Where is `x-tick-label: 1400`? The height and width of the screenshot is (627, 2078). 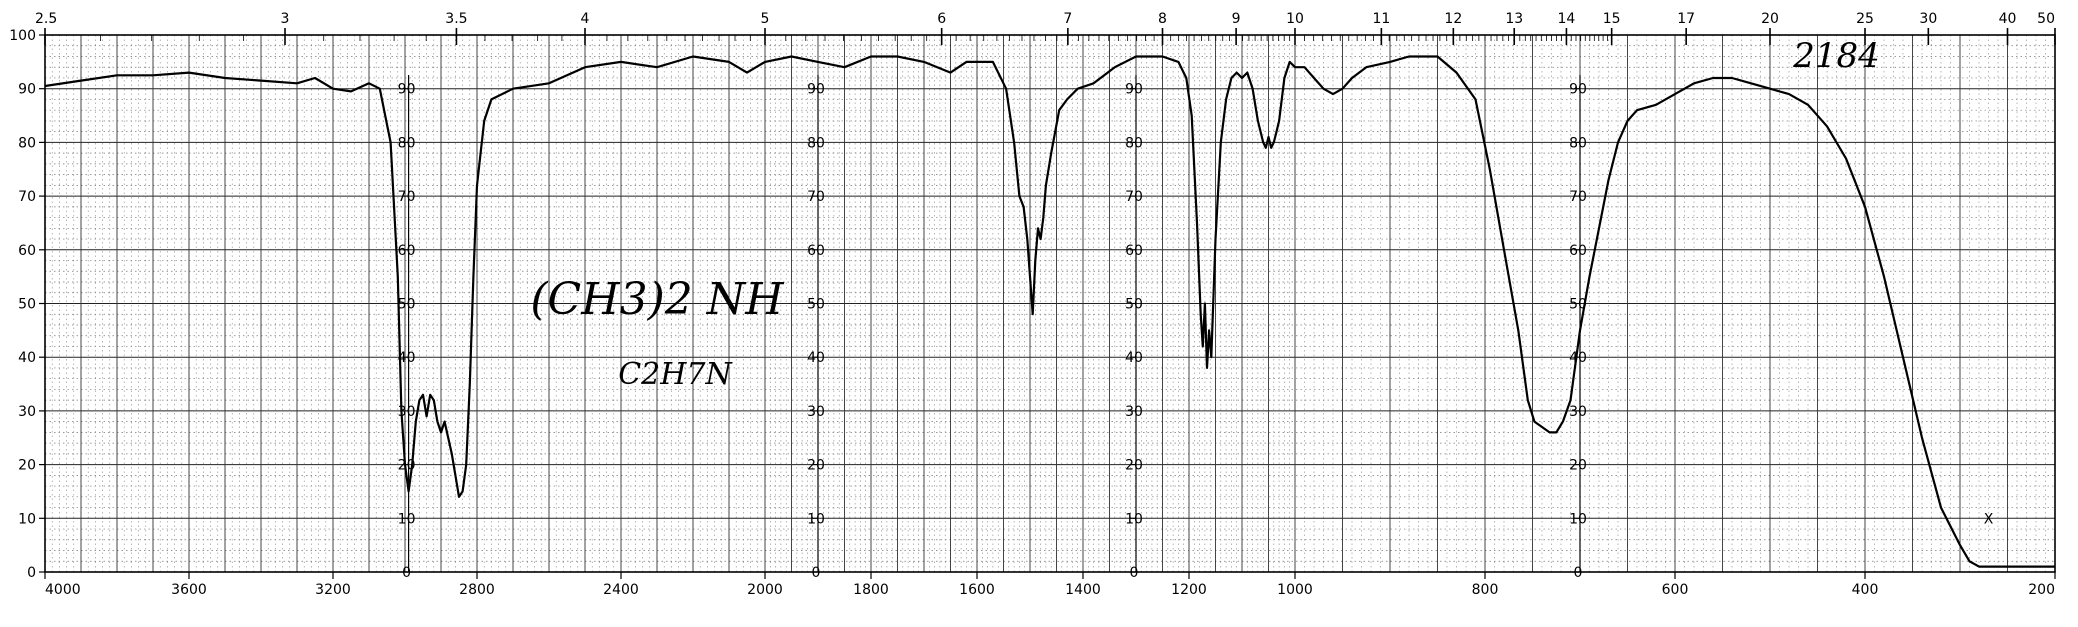 x-tick-label: 1400 is located at coordinates (1083, 590).